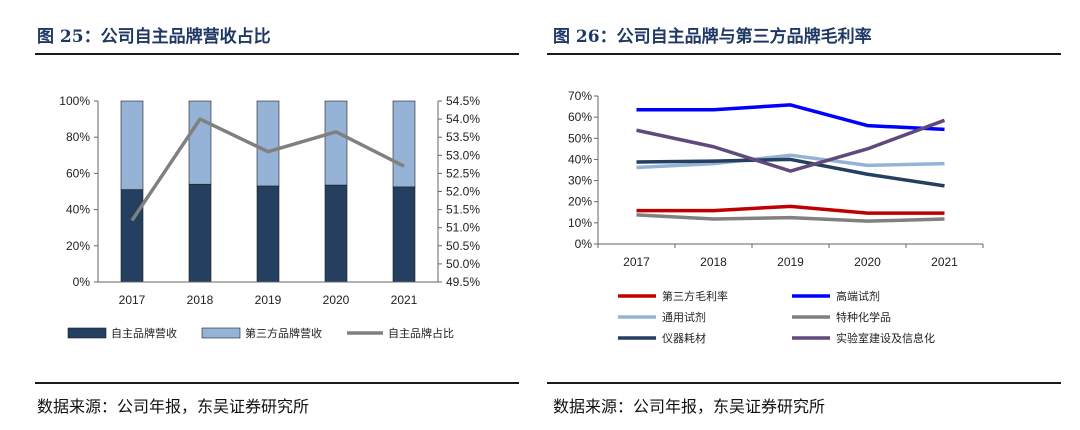 The height and width of the screenshot is (430, 1080). What do you see at coordinates (221, 333) in the screenshot?
I see `legend-swatch-third-revenue` at bounding box center [221, 333].